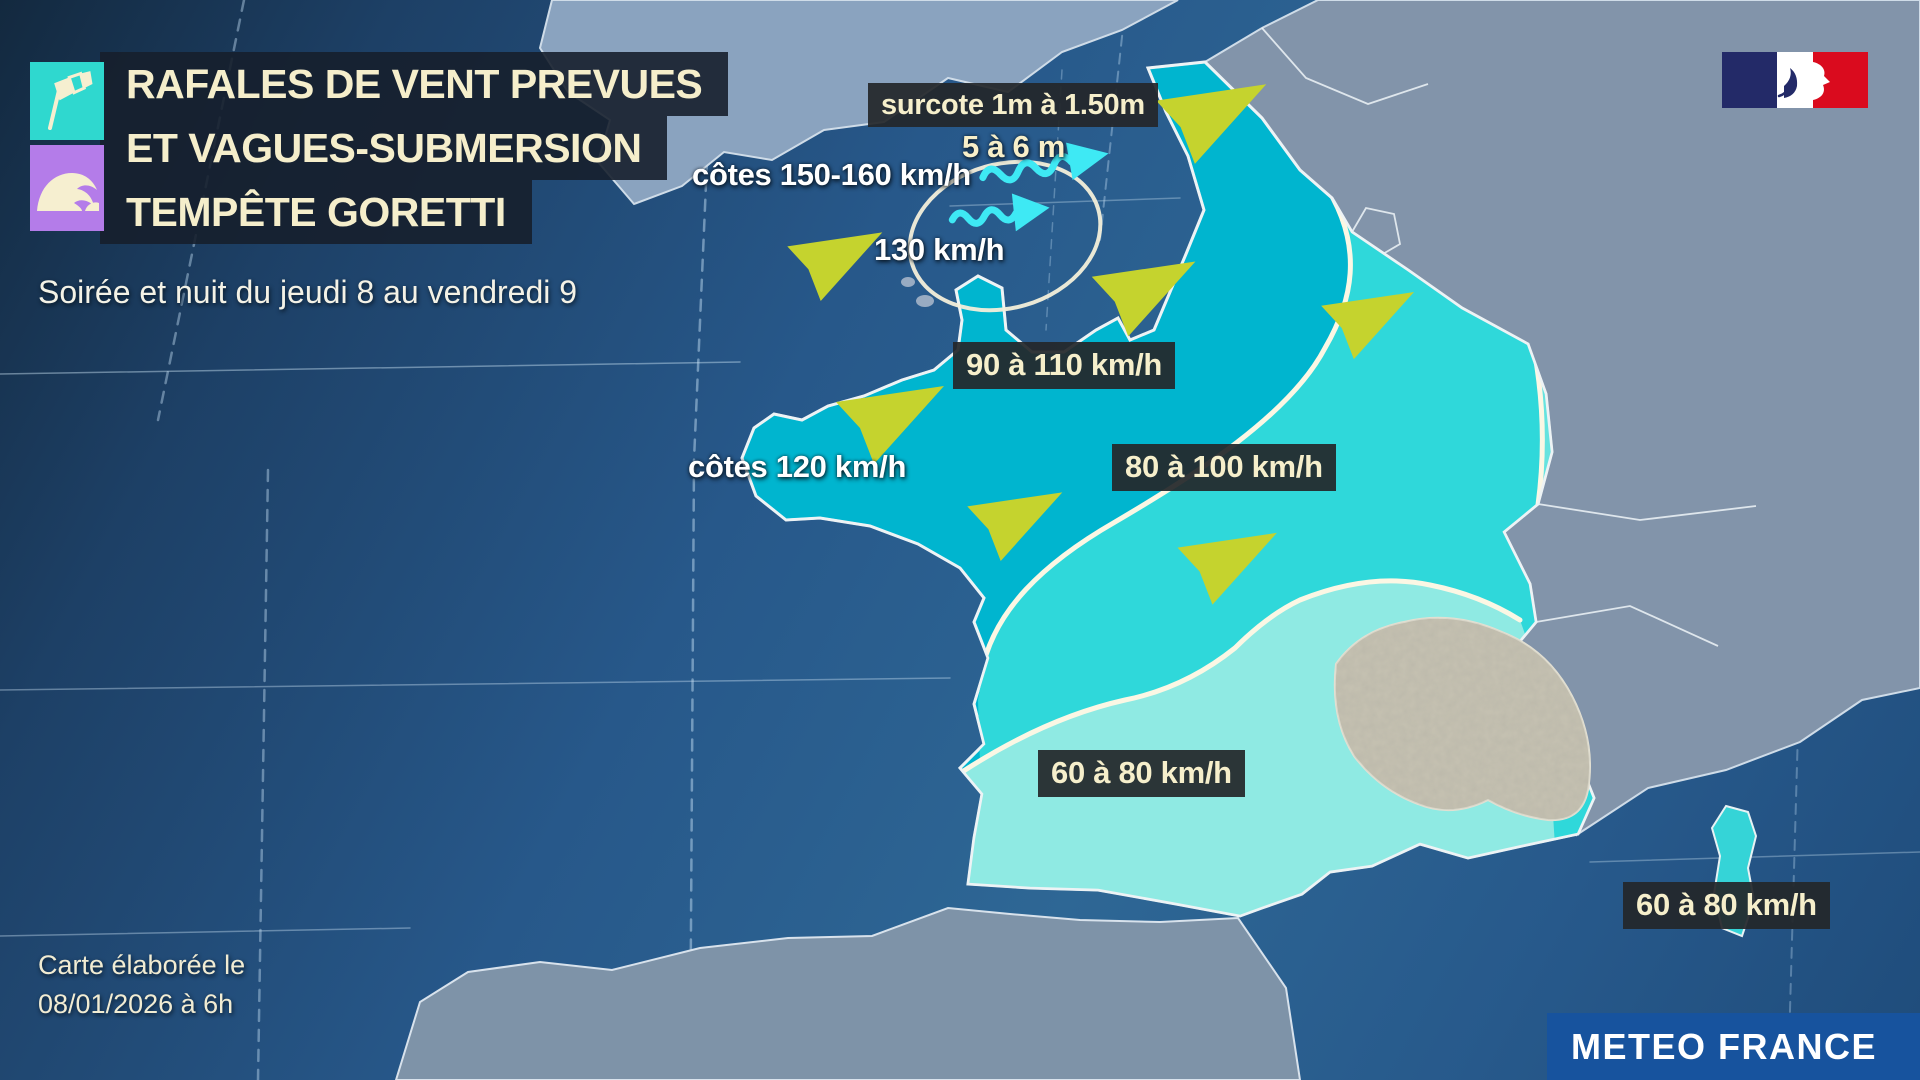 The image size is (1920, 1080). I want to click on title-line-2: ET VAGUES-SUBMERSION, so click(384, 148).